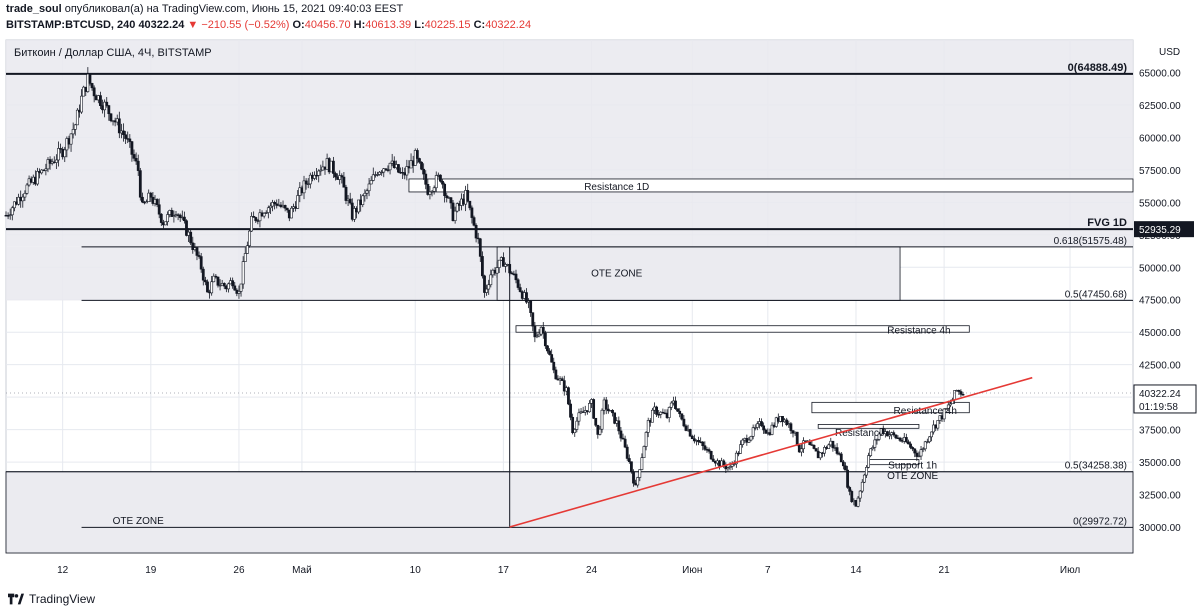 The image size is (1200, 615). What do you see at coordinates (63, 570) in the screenshot?
I see `x-tick-label: 12` at bounding box center [63, 570].